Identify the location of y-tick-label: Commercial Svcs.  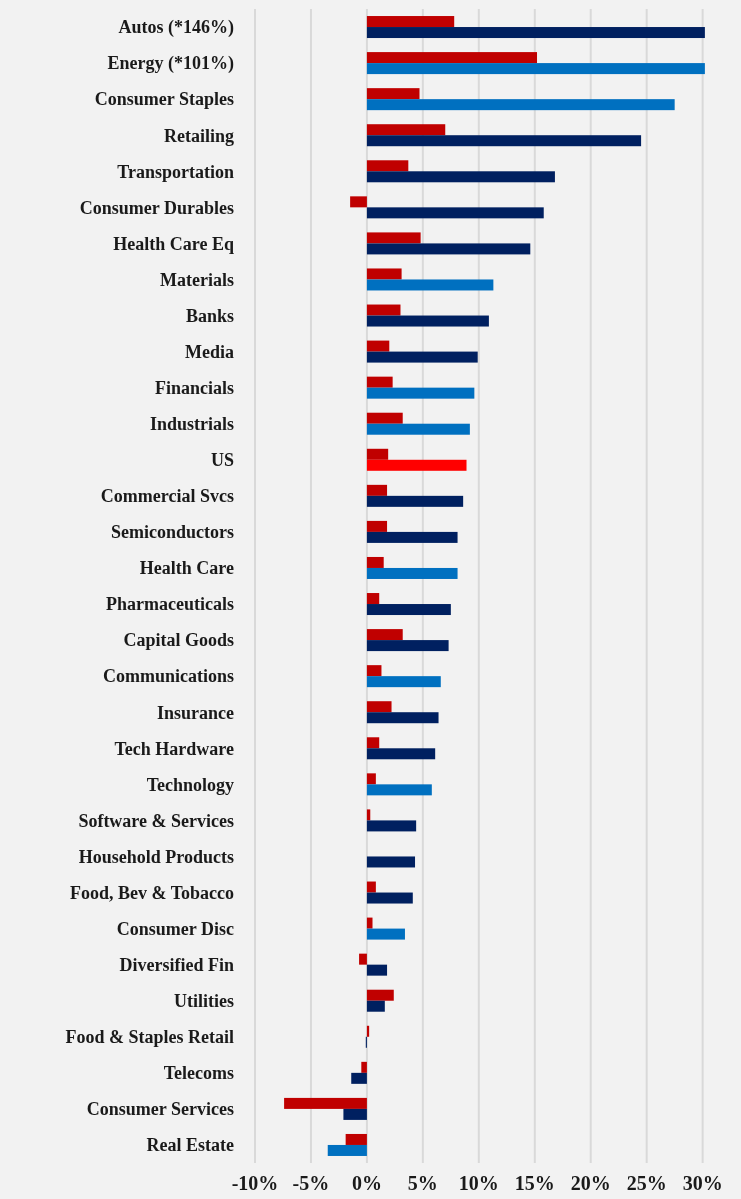
(167, 496).